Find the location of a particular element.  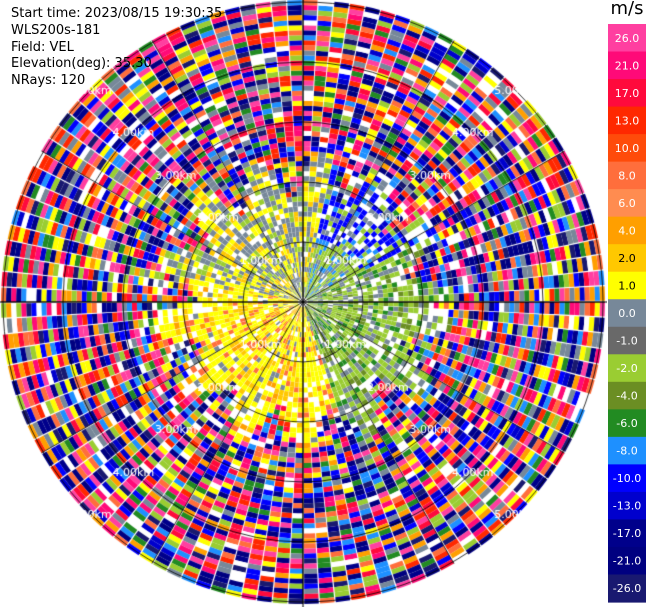

colorbar-tick-label: 8.0 is located at coordinates (627, 175).